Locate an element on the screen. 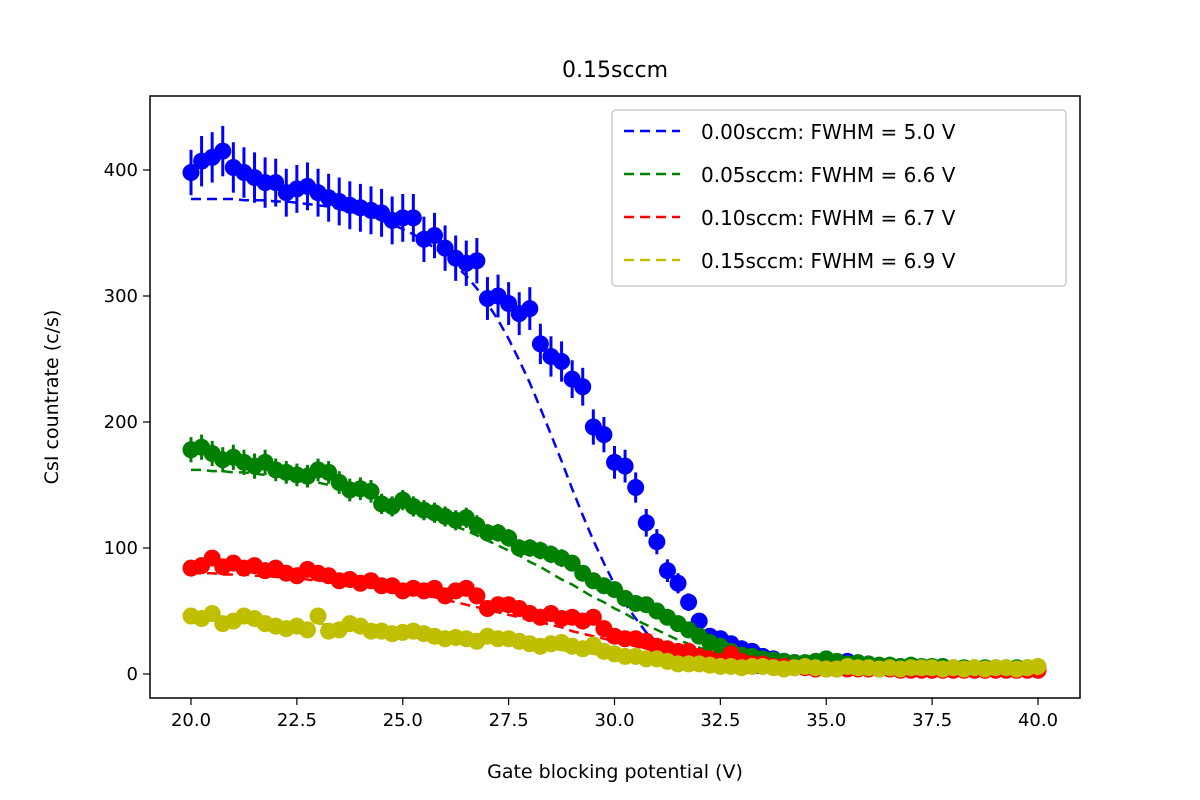 The height and width of the screenshot is (800, 1200). y-tick-label: 300 is located at coordinates (121, 296).